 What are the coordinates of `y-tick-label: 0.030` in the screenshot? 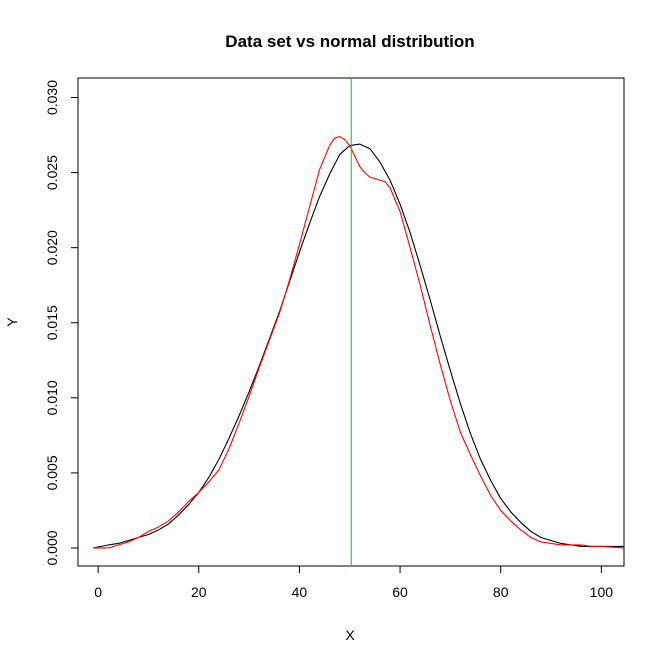 It's located at (52, 97).